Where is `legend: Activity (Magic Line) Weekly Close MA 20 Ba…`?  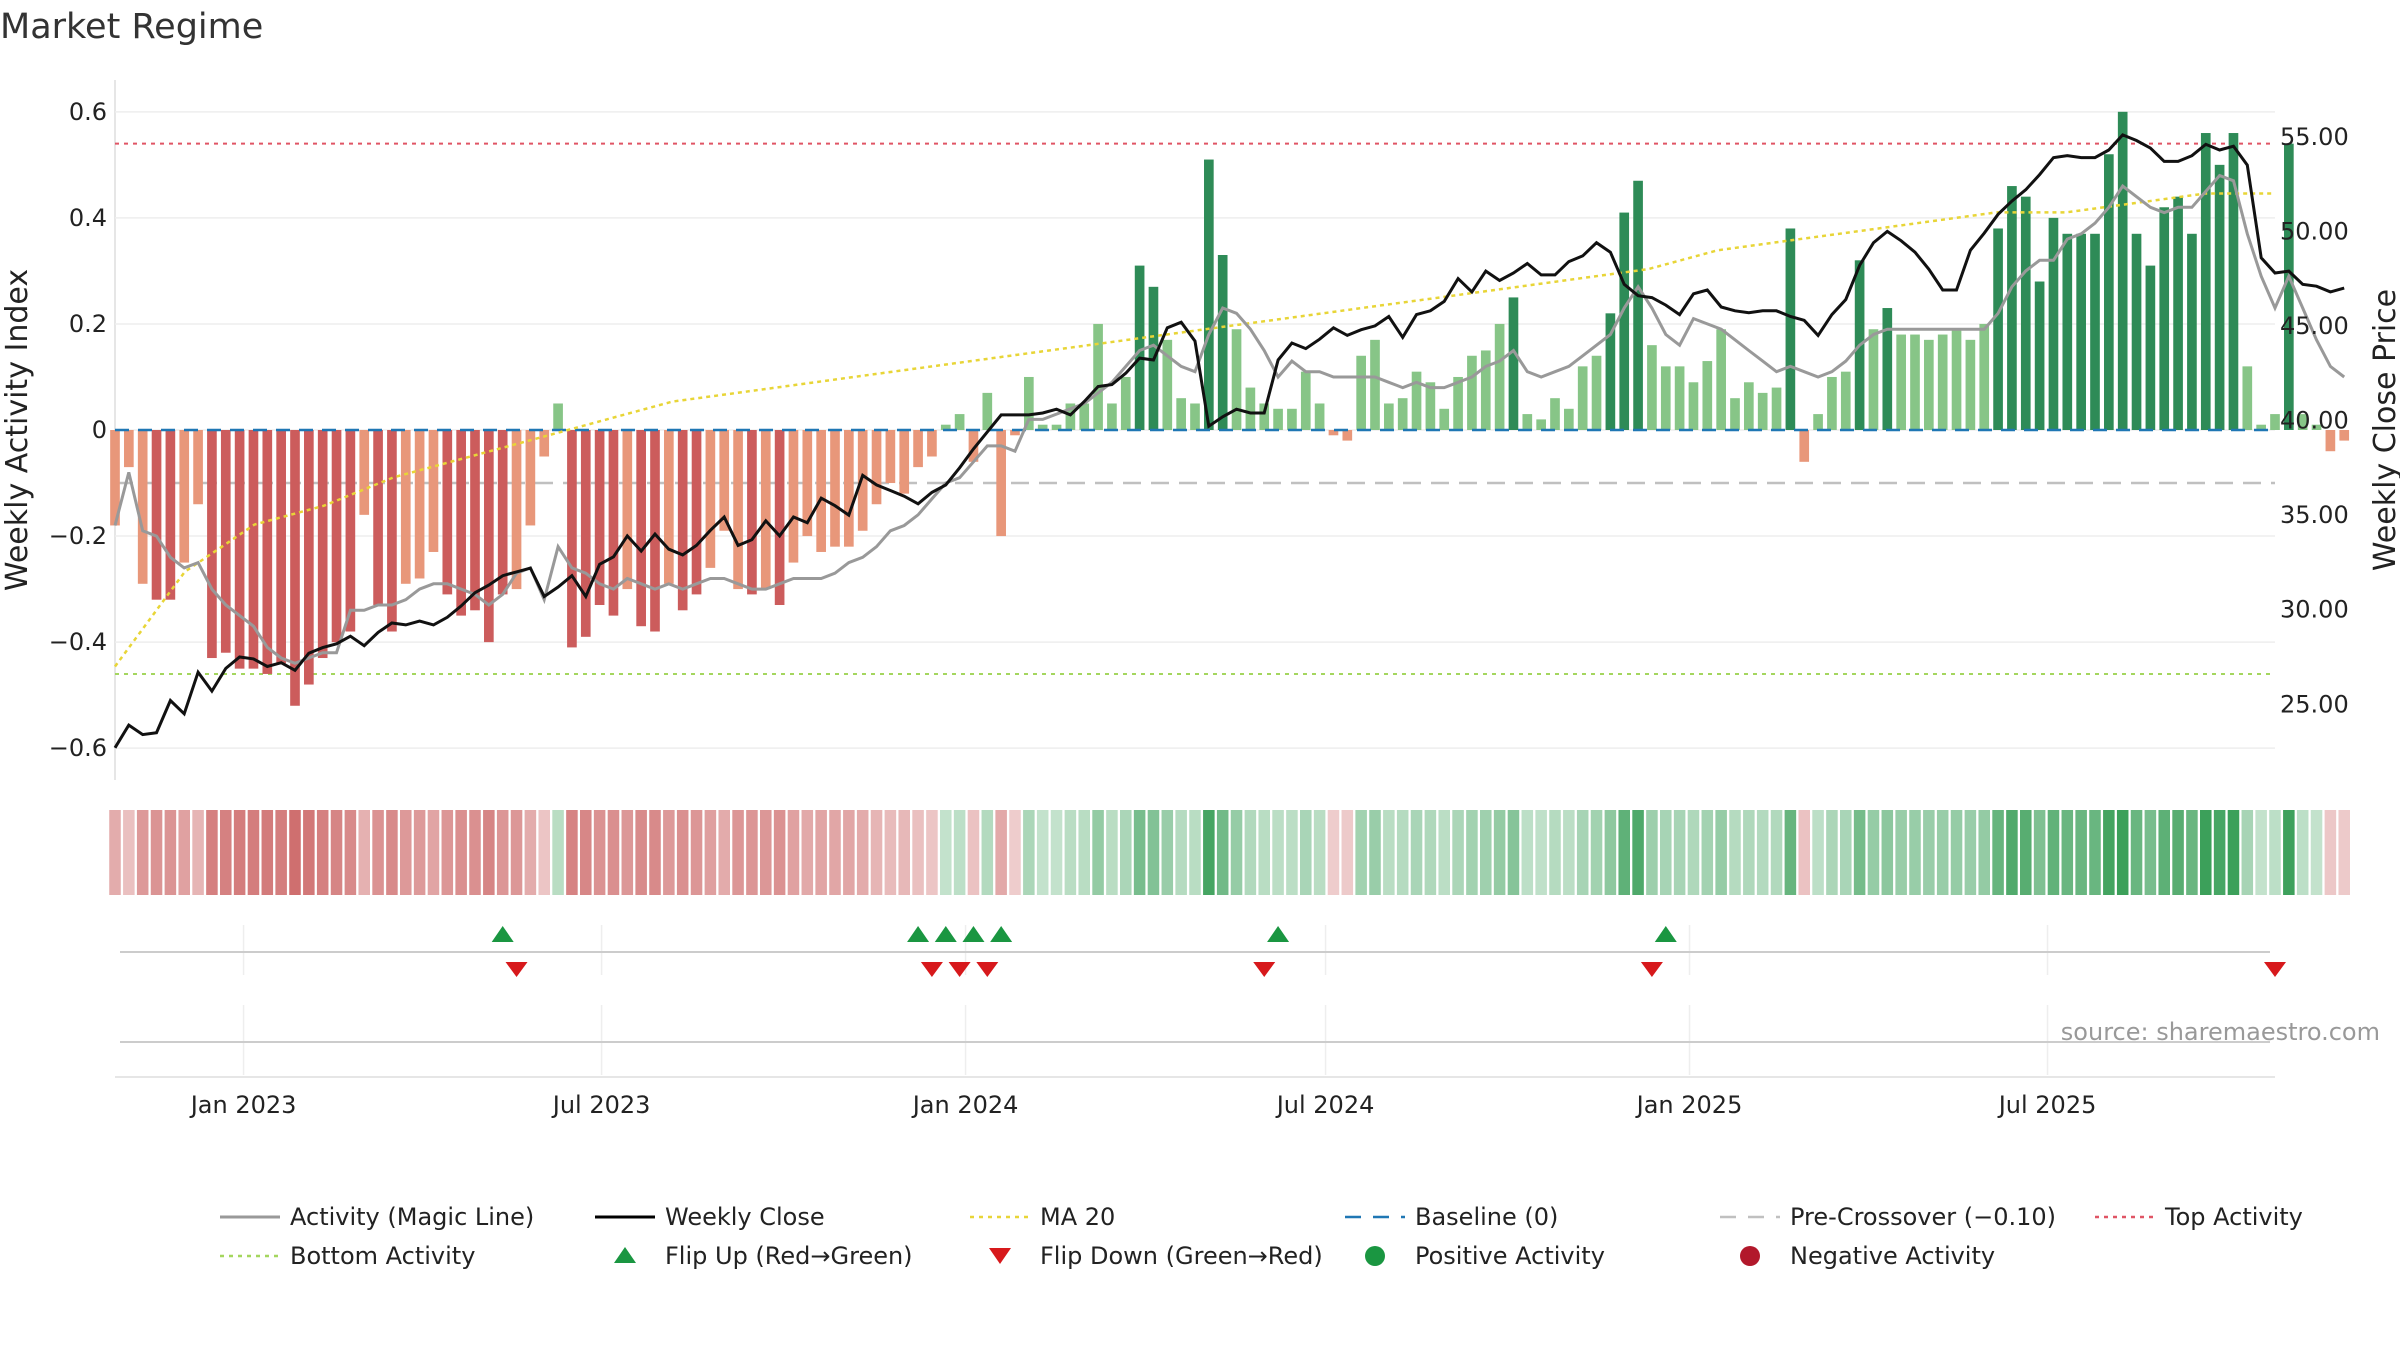
legend: Activity (Magic Line) Weekly Close MA 20 Ba… is located at coordinates (1261, 1236).